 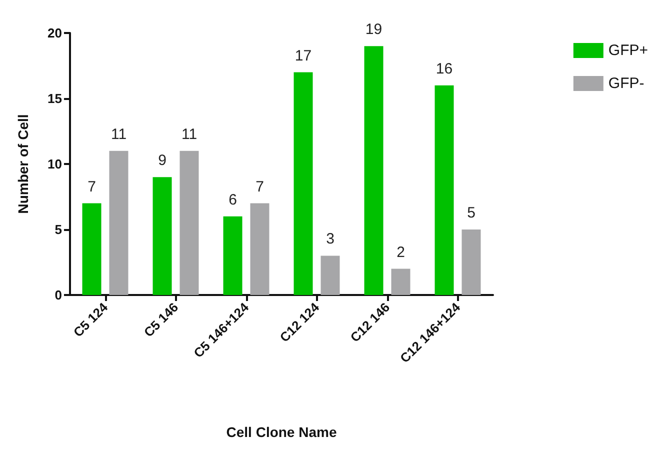 What do you see at coordinates (330, 239) in the screenshot?
I see `data-label: 3` at bounding box center [330, 239].